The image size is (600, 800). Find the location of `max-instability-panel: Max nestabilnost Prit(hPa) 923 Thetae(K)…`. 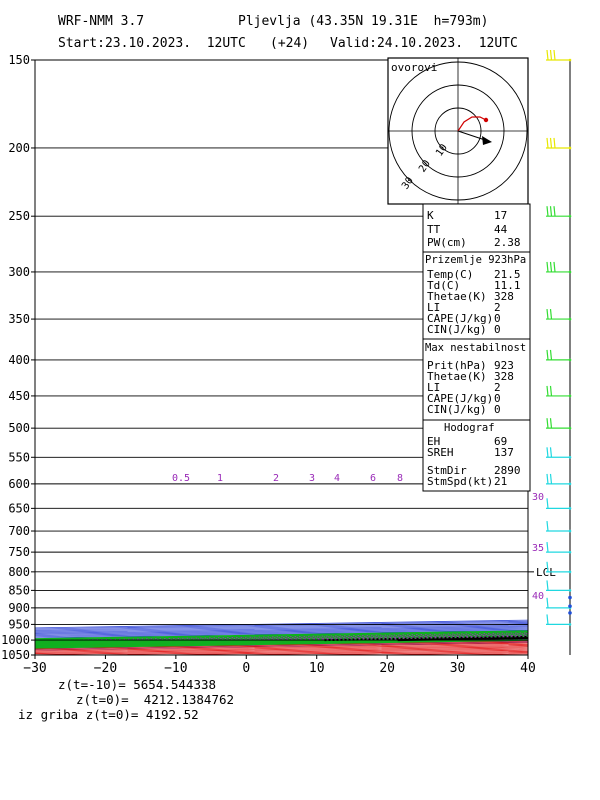

max-instability-panel: Max nestabilnost Prit(hPa) 923 Thetae(K)… is located at coordinates (476, 379).